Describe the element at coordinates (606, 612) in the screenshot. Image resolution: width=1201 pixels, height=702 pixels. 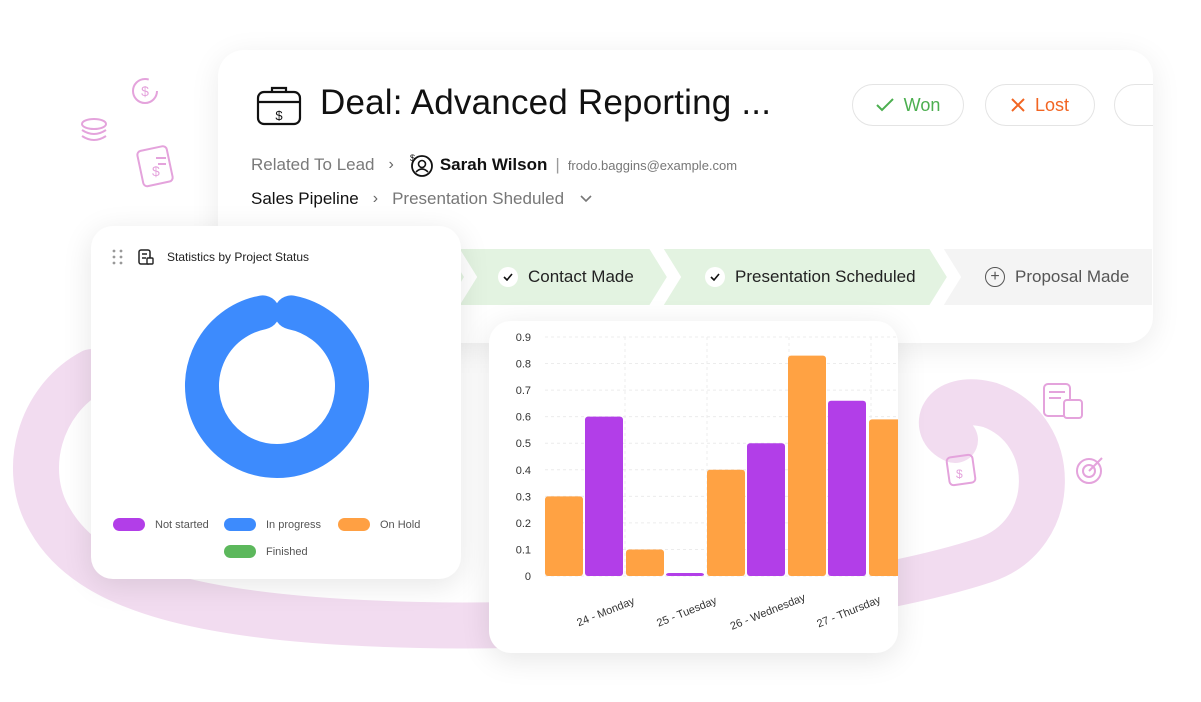
I see `x-tick-label: 24 - Monday` at that location.